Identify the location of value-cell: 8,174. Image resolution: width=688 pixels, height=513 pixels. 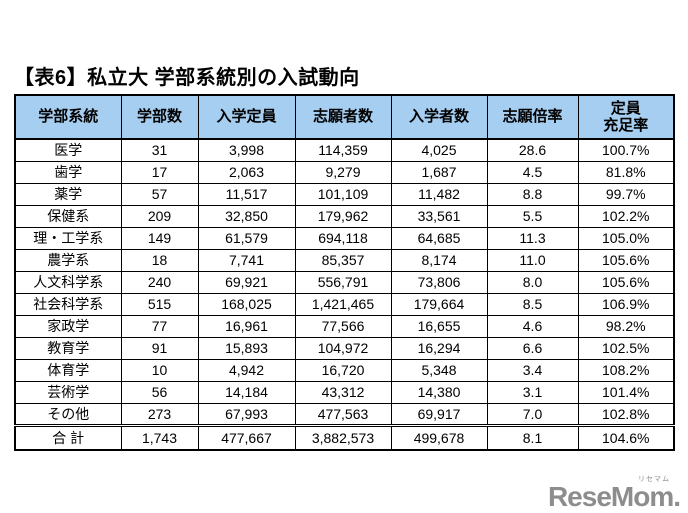
(439, 260).